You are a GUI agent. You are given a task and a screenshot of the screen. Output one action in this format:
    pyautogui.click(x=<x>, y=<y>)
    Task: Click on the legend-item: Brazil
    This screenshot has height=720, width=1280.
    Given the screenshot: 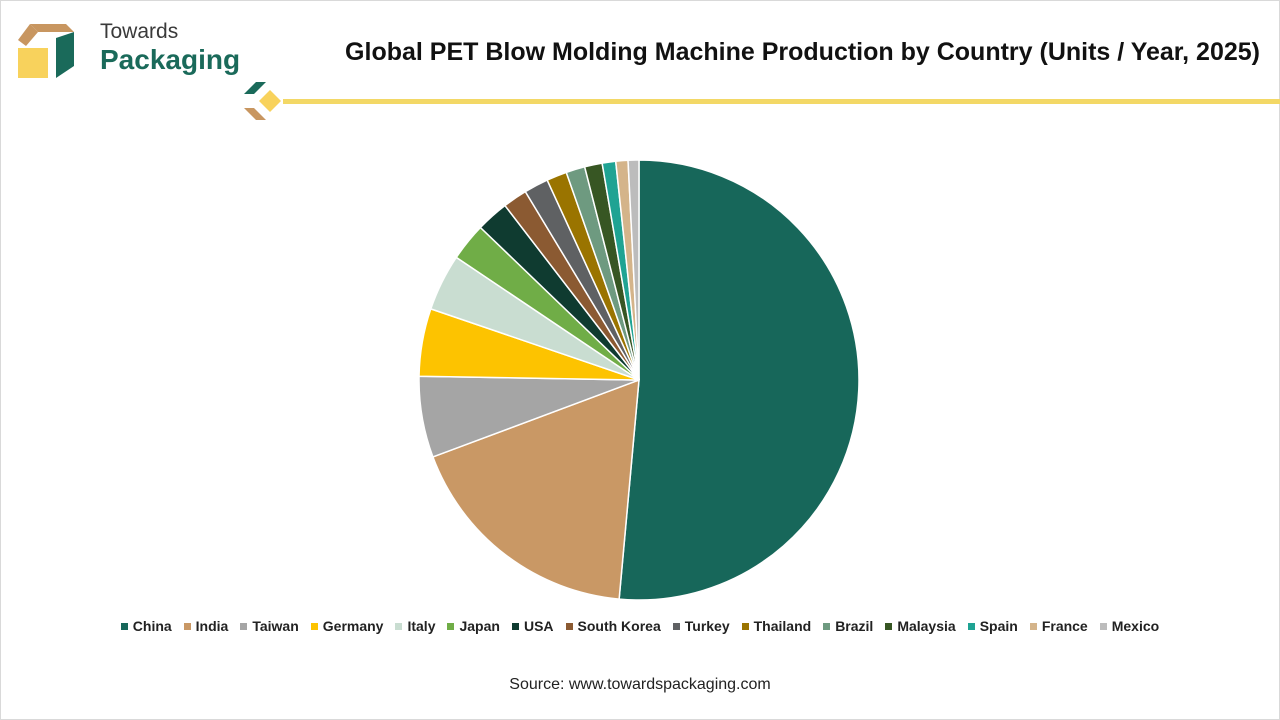 What is the action you would take?
    pyautogui.click(x=848, y=626)
    